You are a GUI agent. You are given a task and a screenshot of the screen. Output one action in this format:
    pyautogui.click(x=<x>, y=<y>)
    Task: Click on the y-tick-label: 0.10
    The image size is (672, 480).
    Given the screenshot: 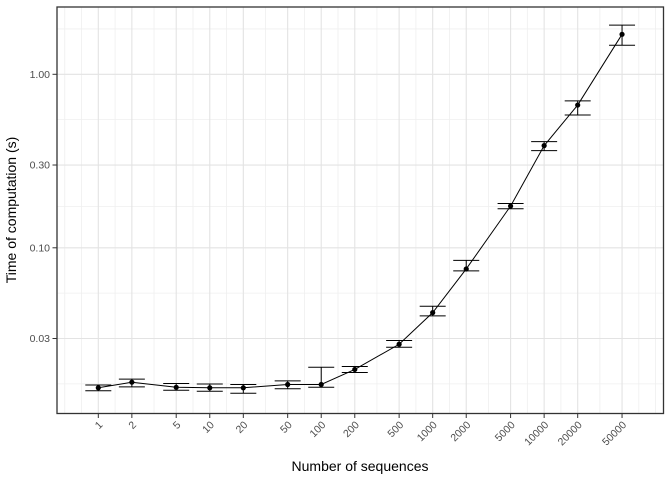 What is the action you would take?
    pyautogui.click(x=40, y=248)
    